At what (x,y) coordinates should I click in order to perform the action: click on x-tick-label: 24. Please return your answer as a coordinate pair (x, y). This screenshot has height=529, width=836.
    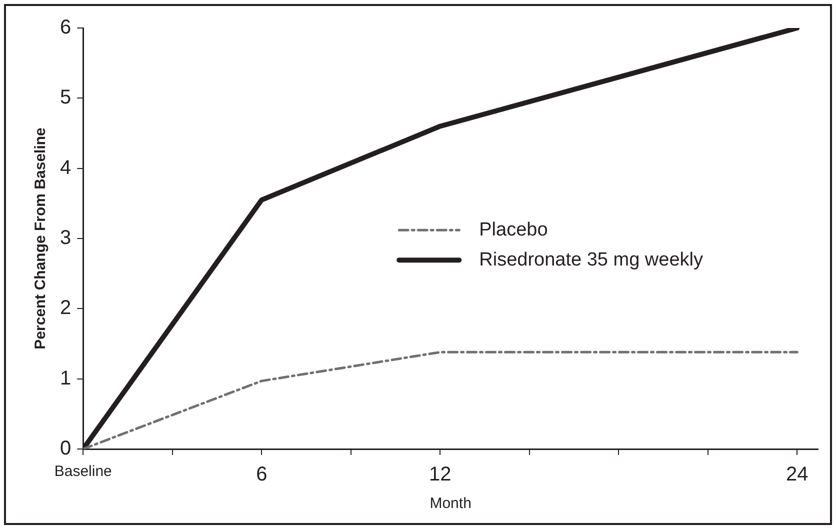
    Looking at the image, I should click on (797, 475).